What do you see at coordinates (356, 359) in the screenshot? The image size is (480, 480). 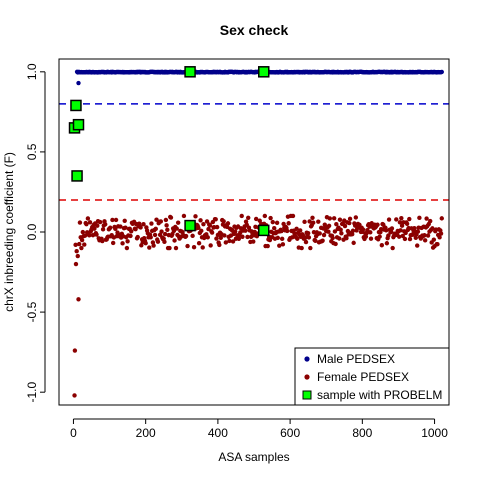 I see `legend-label-male: Male PEDSEX` at bounding box center [356, 359].